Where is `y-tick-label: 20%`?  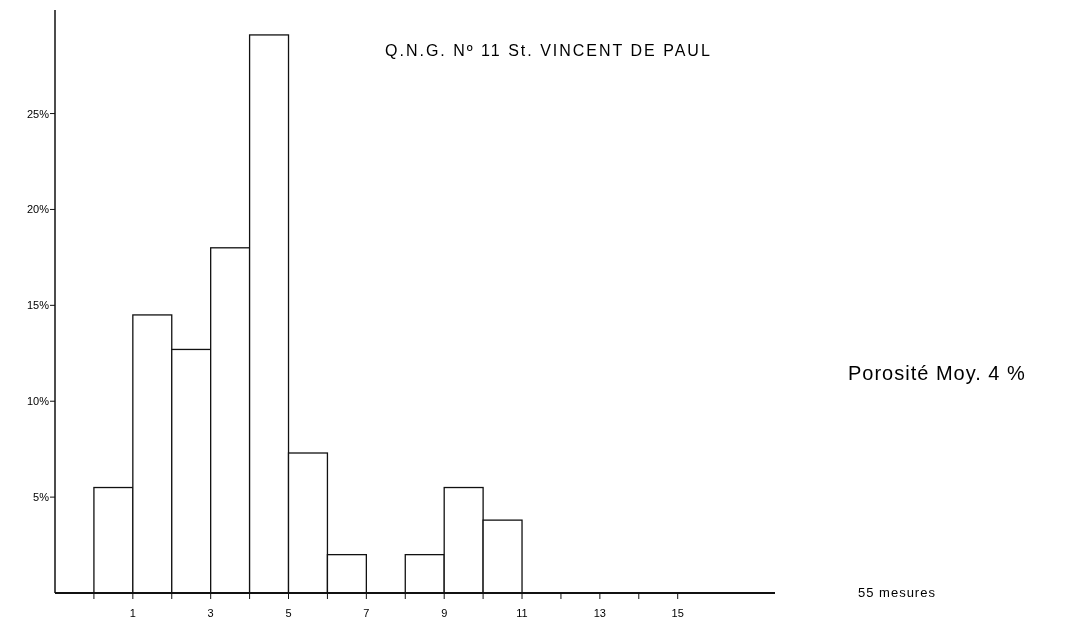 y-tick-label: 20% is located at coordinates (38, 209).